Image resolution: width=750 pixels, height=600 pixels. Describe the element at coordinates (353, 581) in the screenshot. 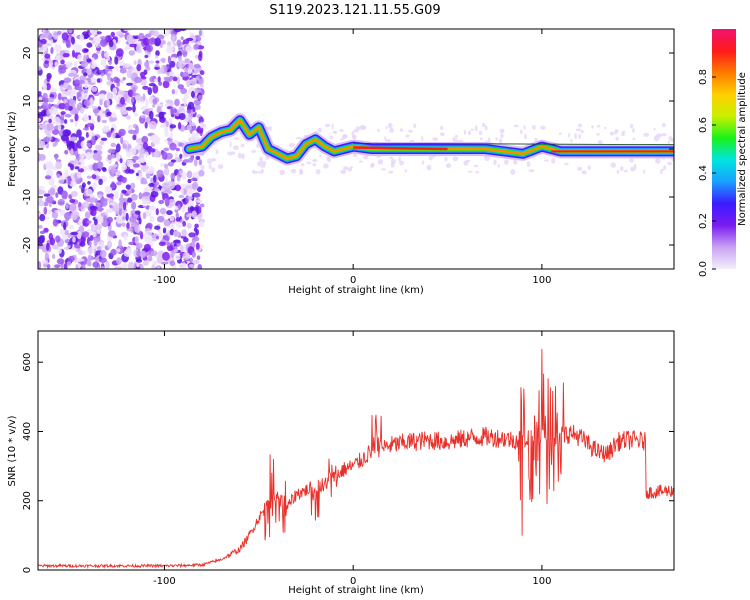

I see `snr-x-tick-label: 0` at that location.